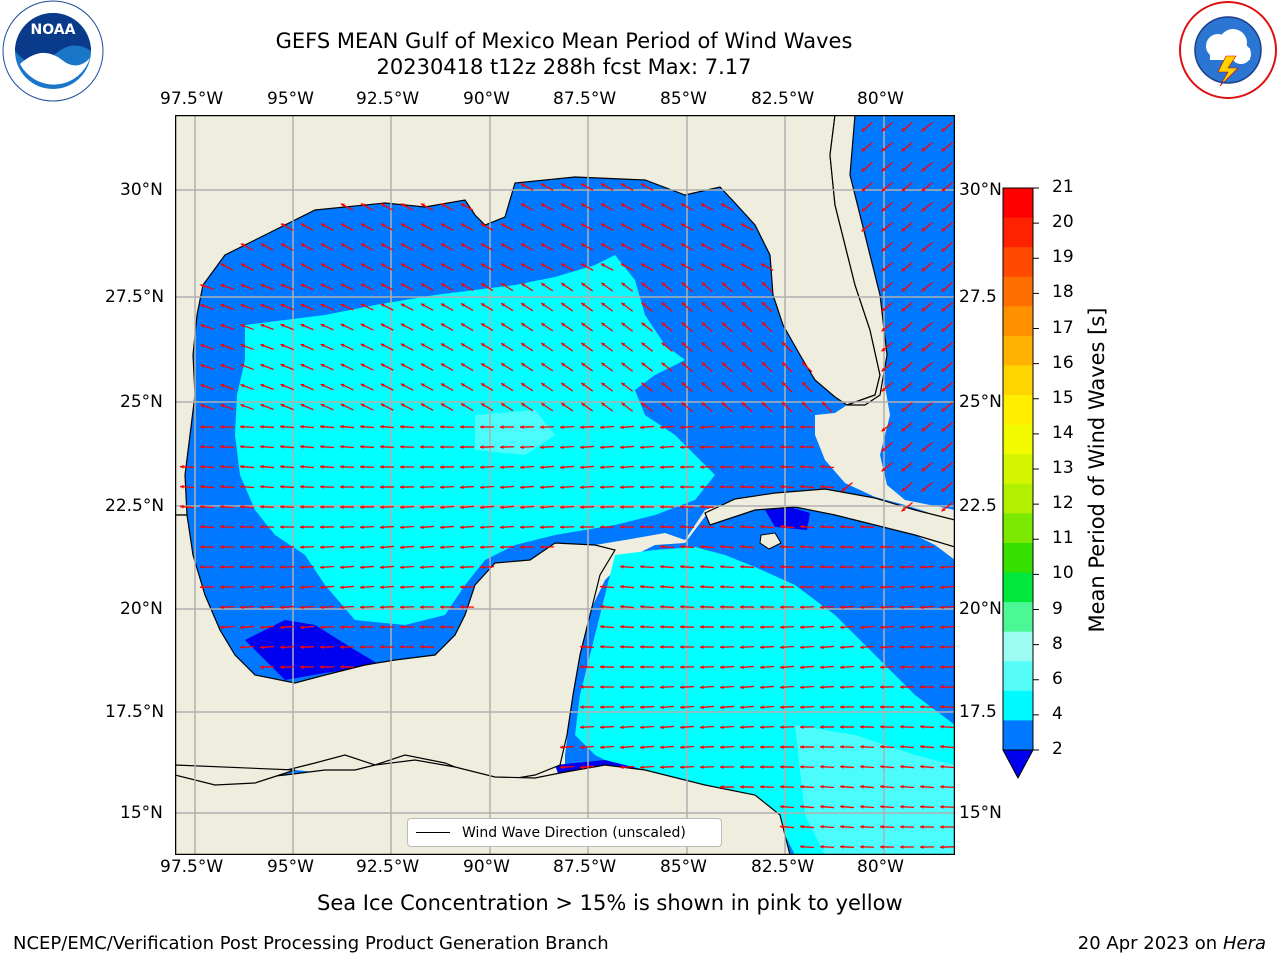 This screenshot has height=960, width=1280. Describe the element at coordinates (141, 609) in the screenshot. I see `lat-tick-left: 20°N` at that location.